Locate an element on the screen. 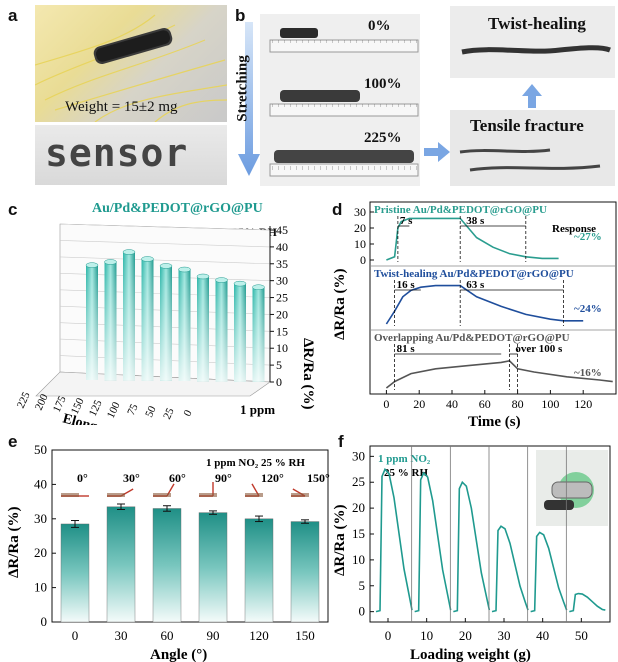  chart-f-xlabel: Loading weight (g) is located at coordinates (470, 654).